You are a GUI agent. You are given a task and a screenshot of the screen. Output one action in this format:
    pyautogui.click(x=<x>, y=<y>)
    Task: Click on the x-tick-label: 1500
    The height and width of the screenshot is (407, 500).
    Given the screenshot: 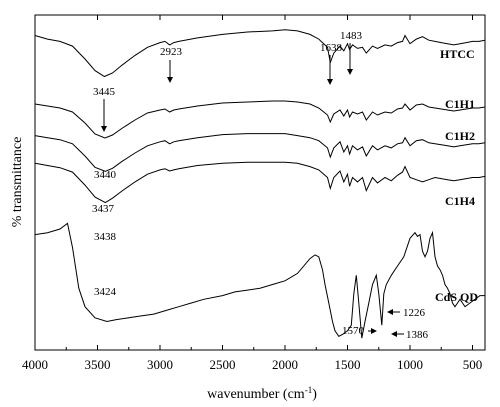 What is the action you would take?
    pyautogui.click(x=348, y=364)
    